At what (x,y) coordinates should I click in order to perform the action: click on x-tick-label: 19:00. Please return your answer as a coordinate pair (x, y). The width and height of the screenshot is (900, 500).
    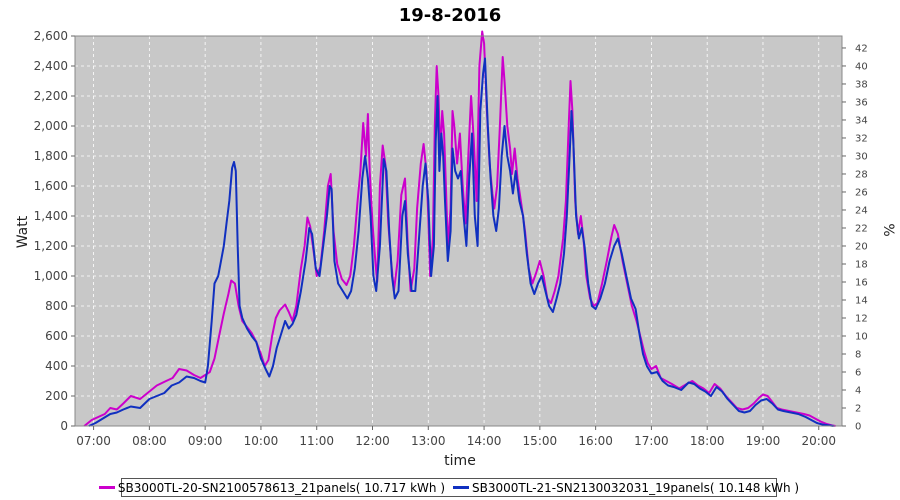
    Looking at the image, I should click on (763, 441).